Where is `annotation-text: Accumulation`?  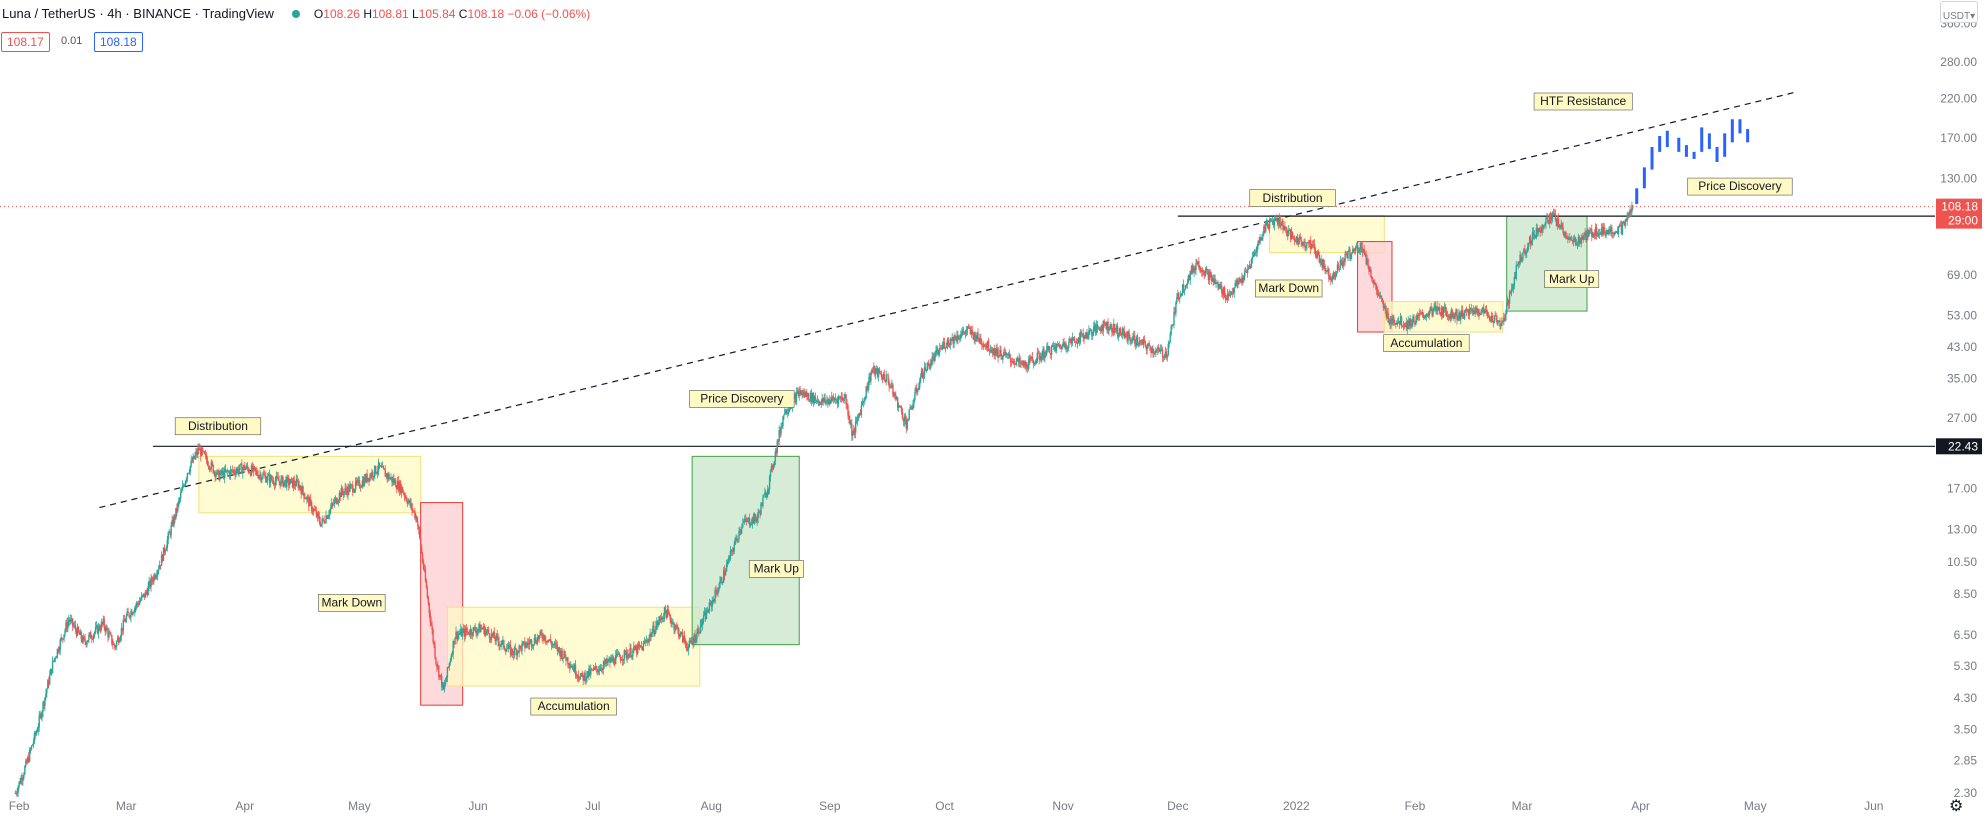 annotation-text: Accumulation is located at coordinates (1426, 343).